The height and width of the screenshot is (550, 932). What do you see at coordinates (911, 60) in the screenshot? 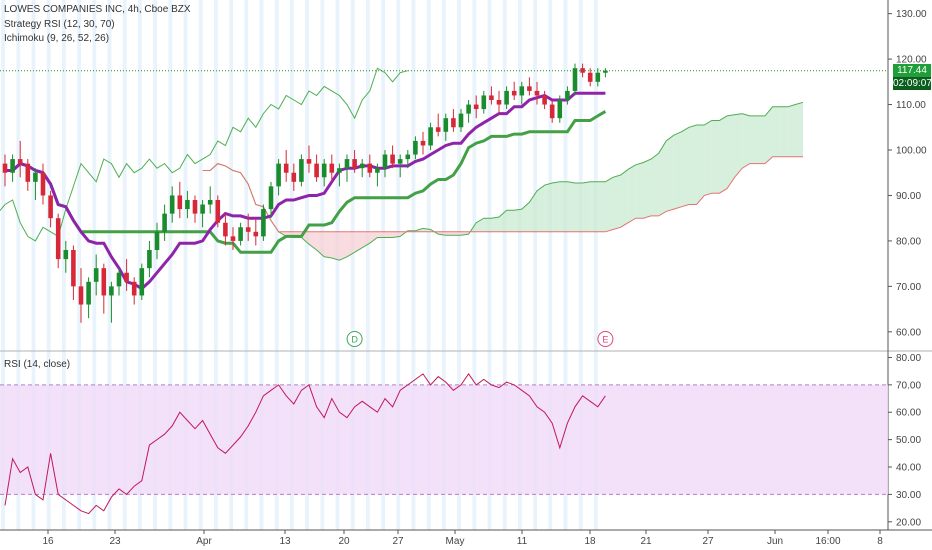
I see `price-axis-tick-label: 120.00` at bounding box center [911, 60].